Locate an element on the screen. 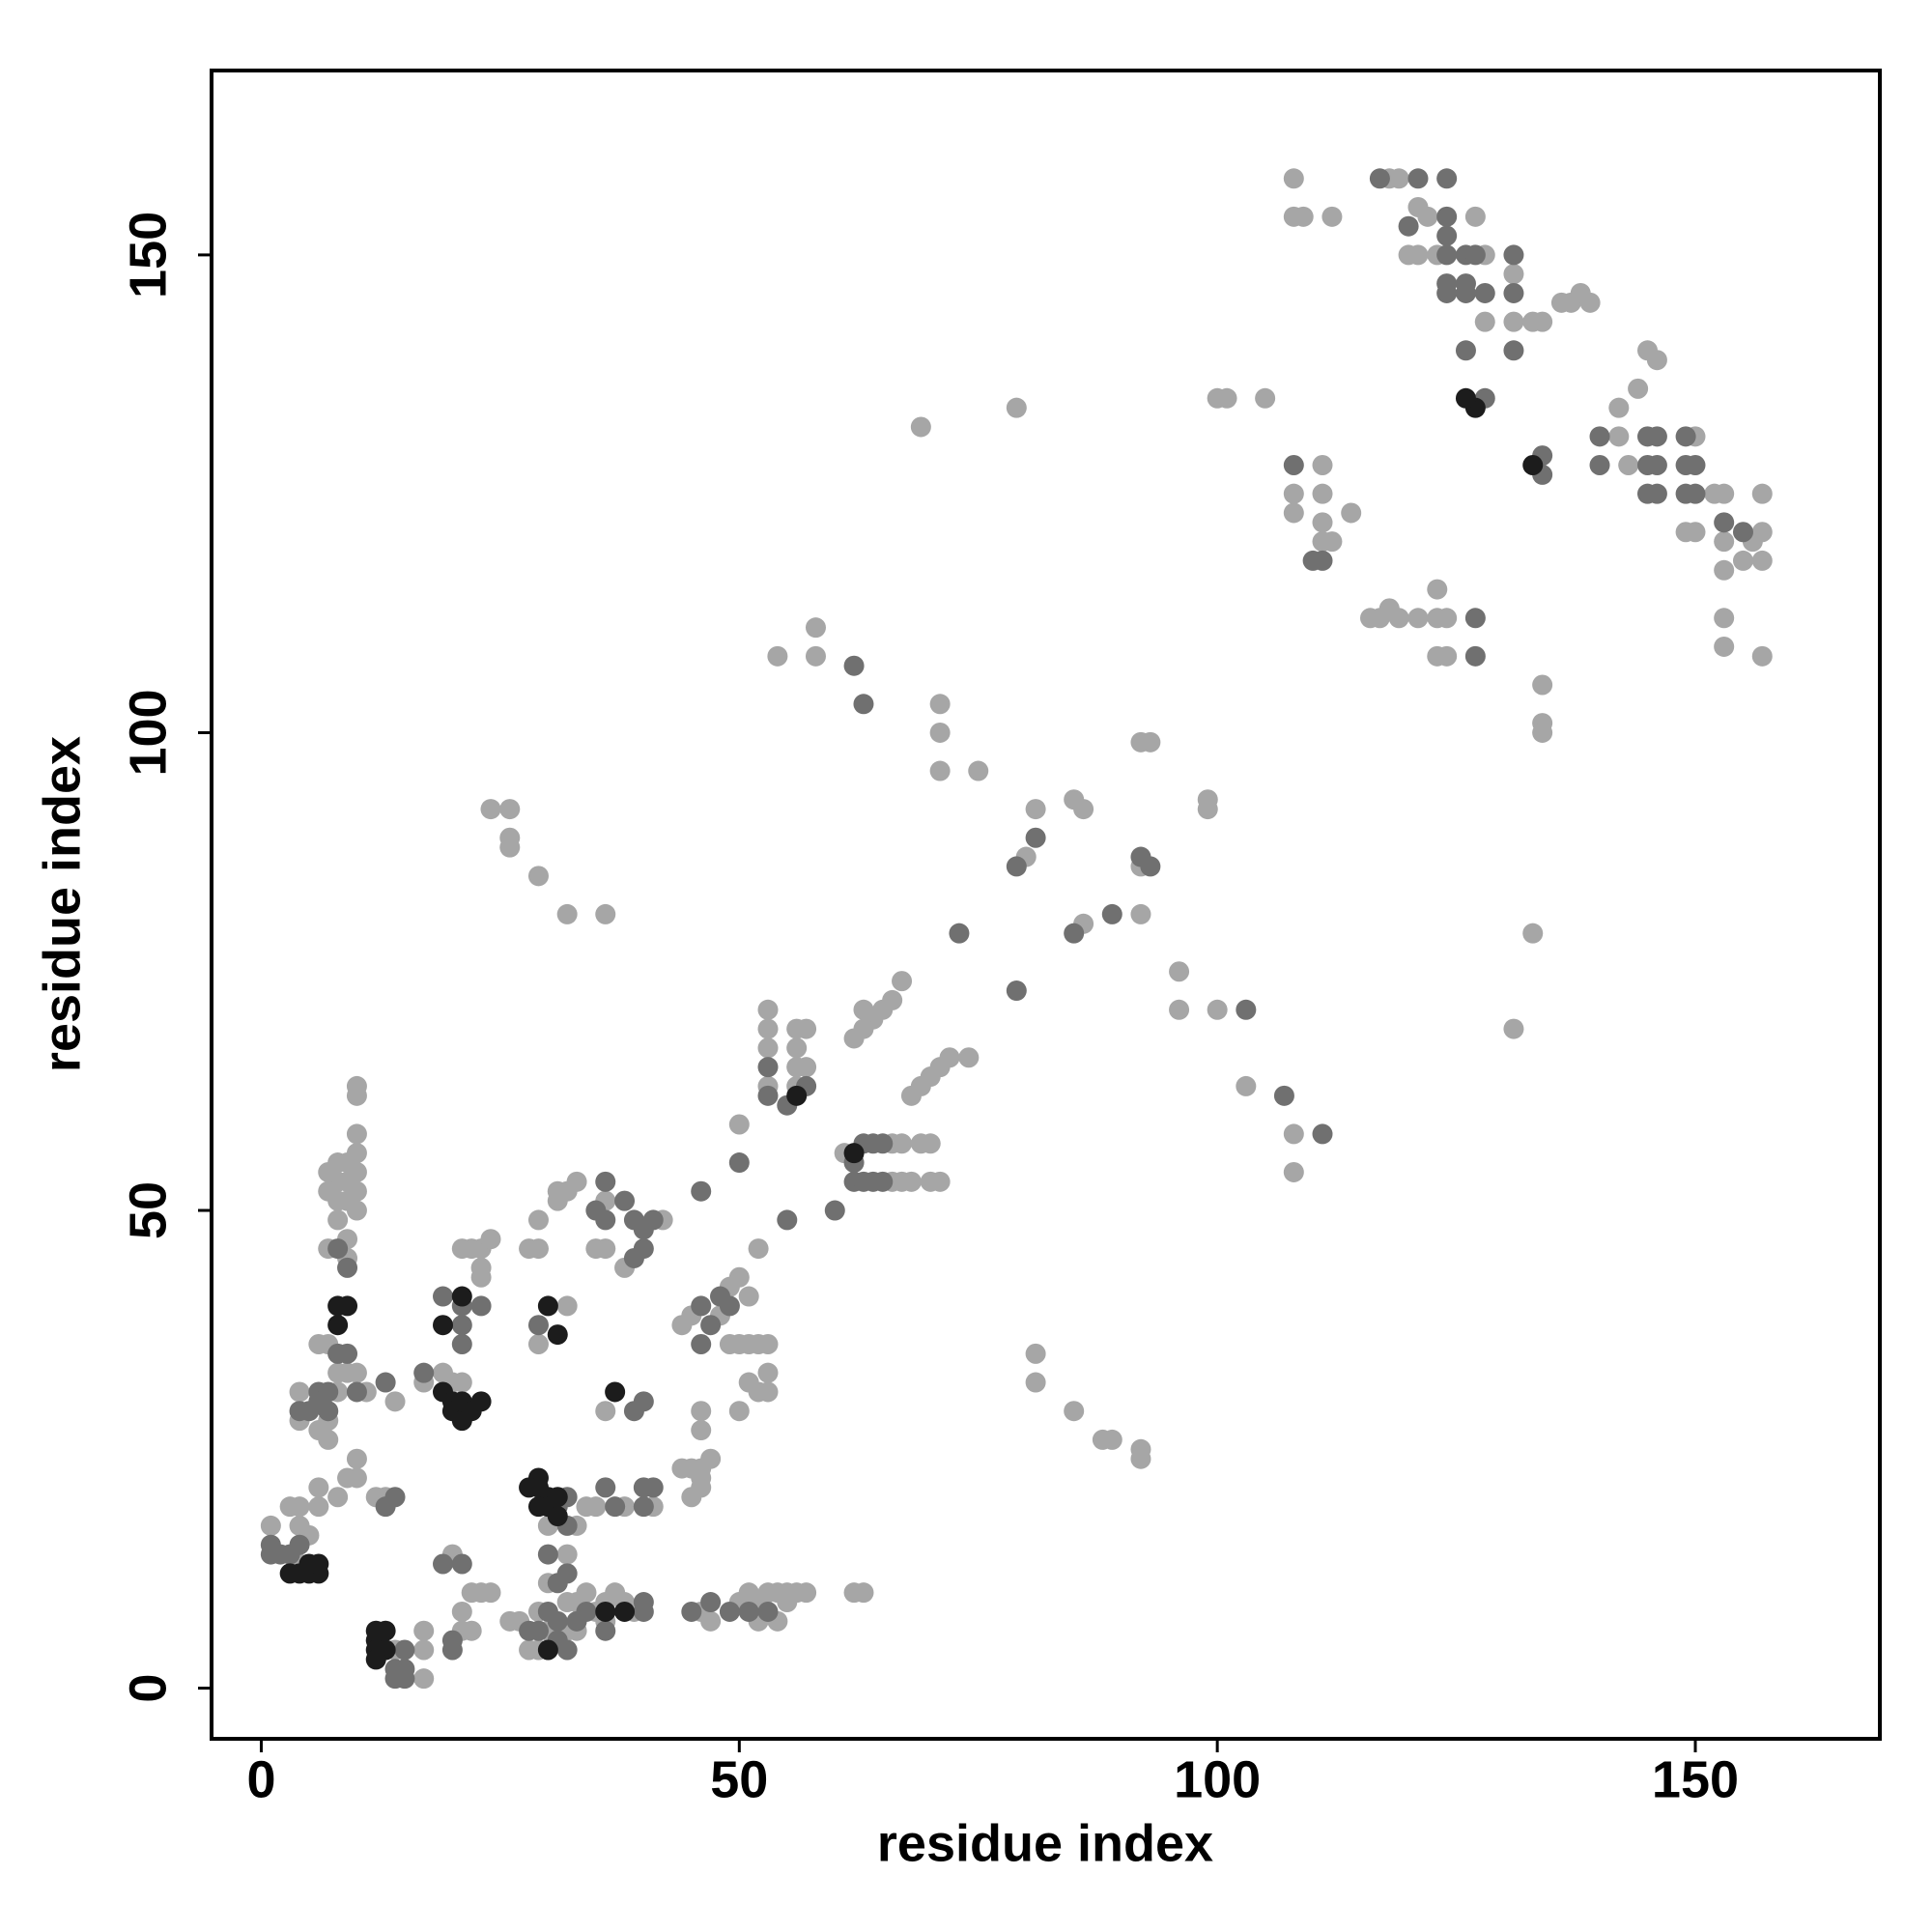  y-axis-title: residue index is located at coordinates (62, 904).